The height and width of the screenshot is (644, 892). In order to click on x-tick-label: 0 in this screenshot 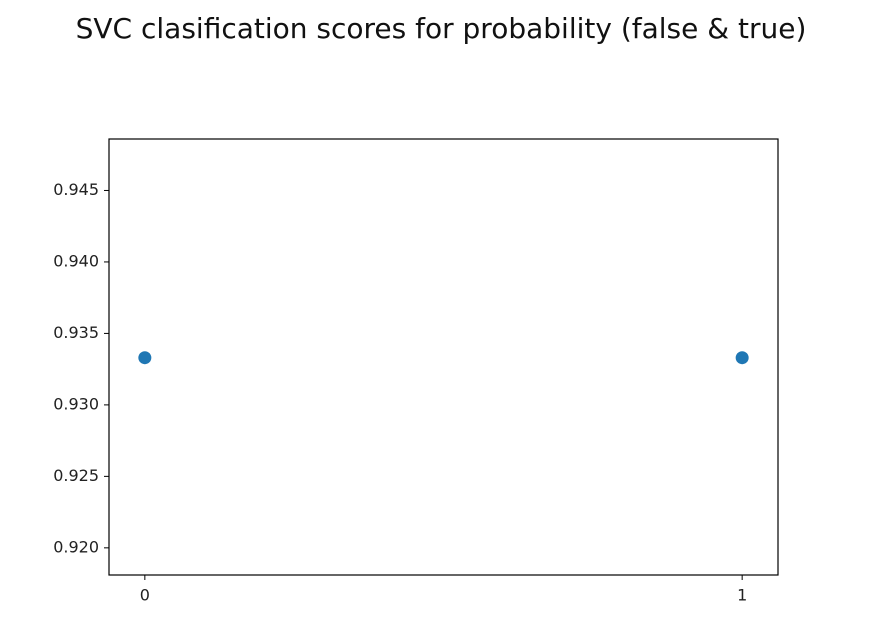, I will do `click(145, 595)`.